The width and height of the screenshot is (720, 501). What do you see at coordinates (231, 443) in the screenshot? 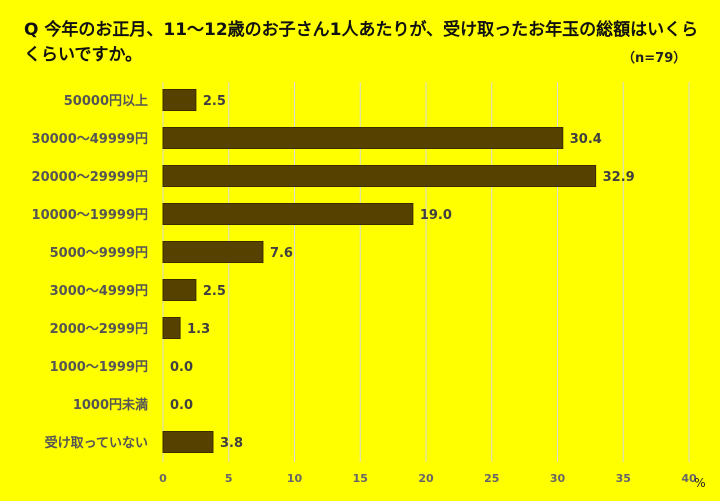
I see `data-label: 3.8` at bounding box center [231, 443].